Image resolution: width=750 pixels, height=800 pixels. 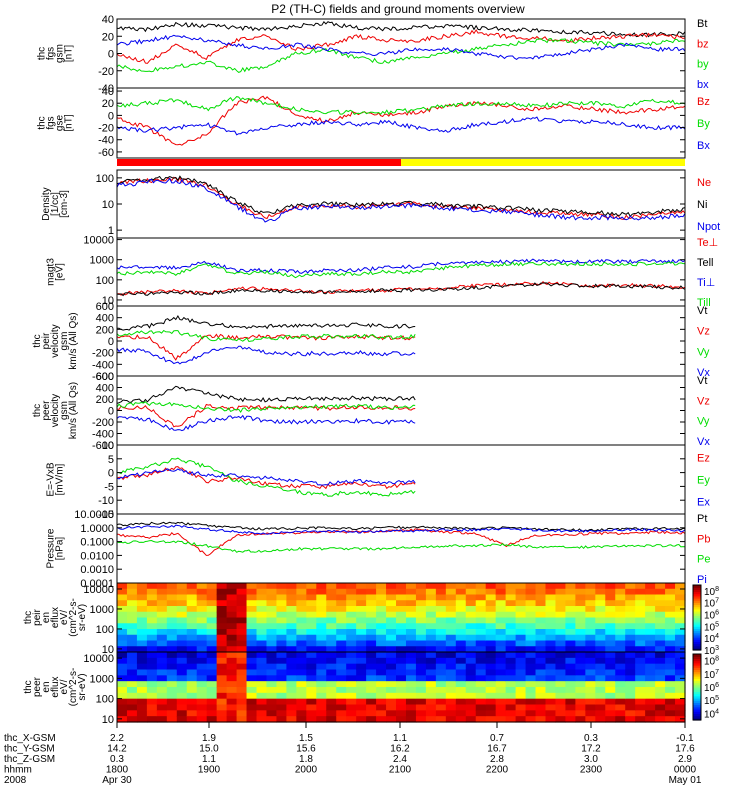 What do you see at coordinates (103, 446) in the screenshot?
I see `peer_vel-tick-label: -600` at bounding box center [103, 446].